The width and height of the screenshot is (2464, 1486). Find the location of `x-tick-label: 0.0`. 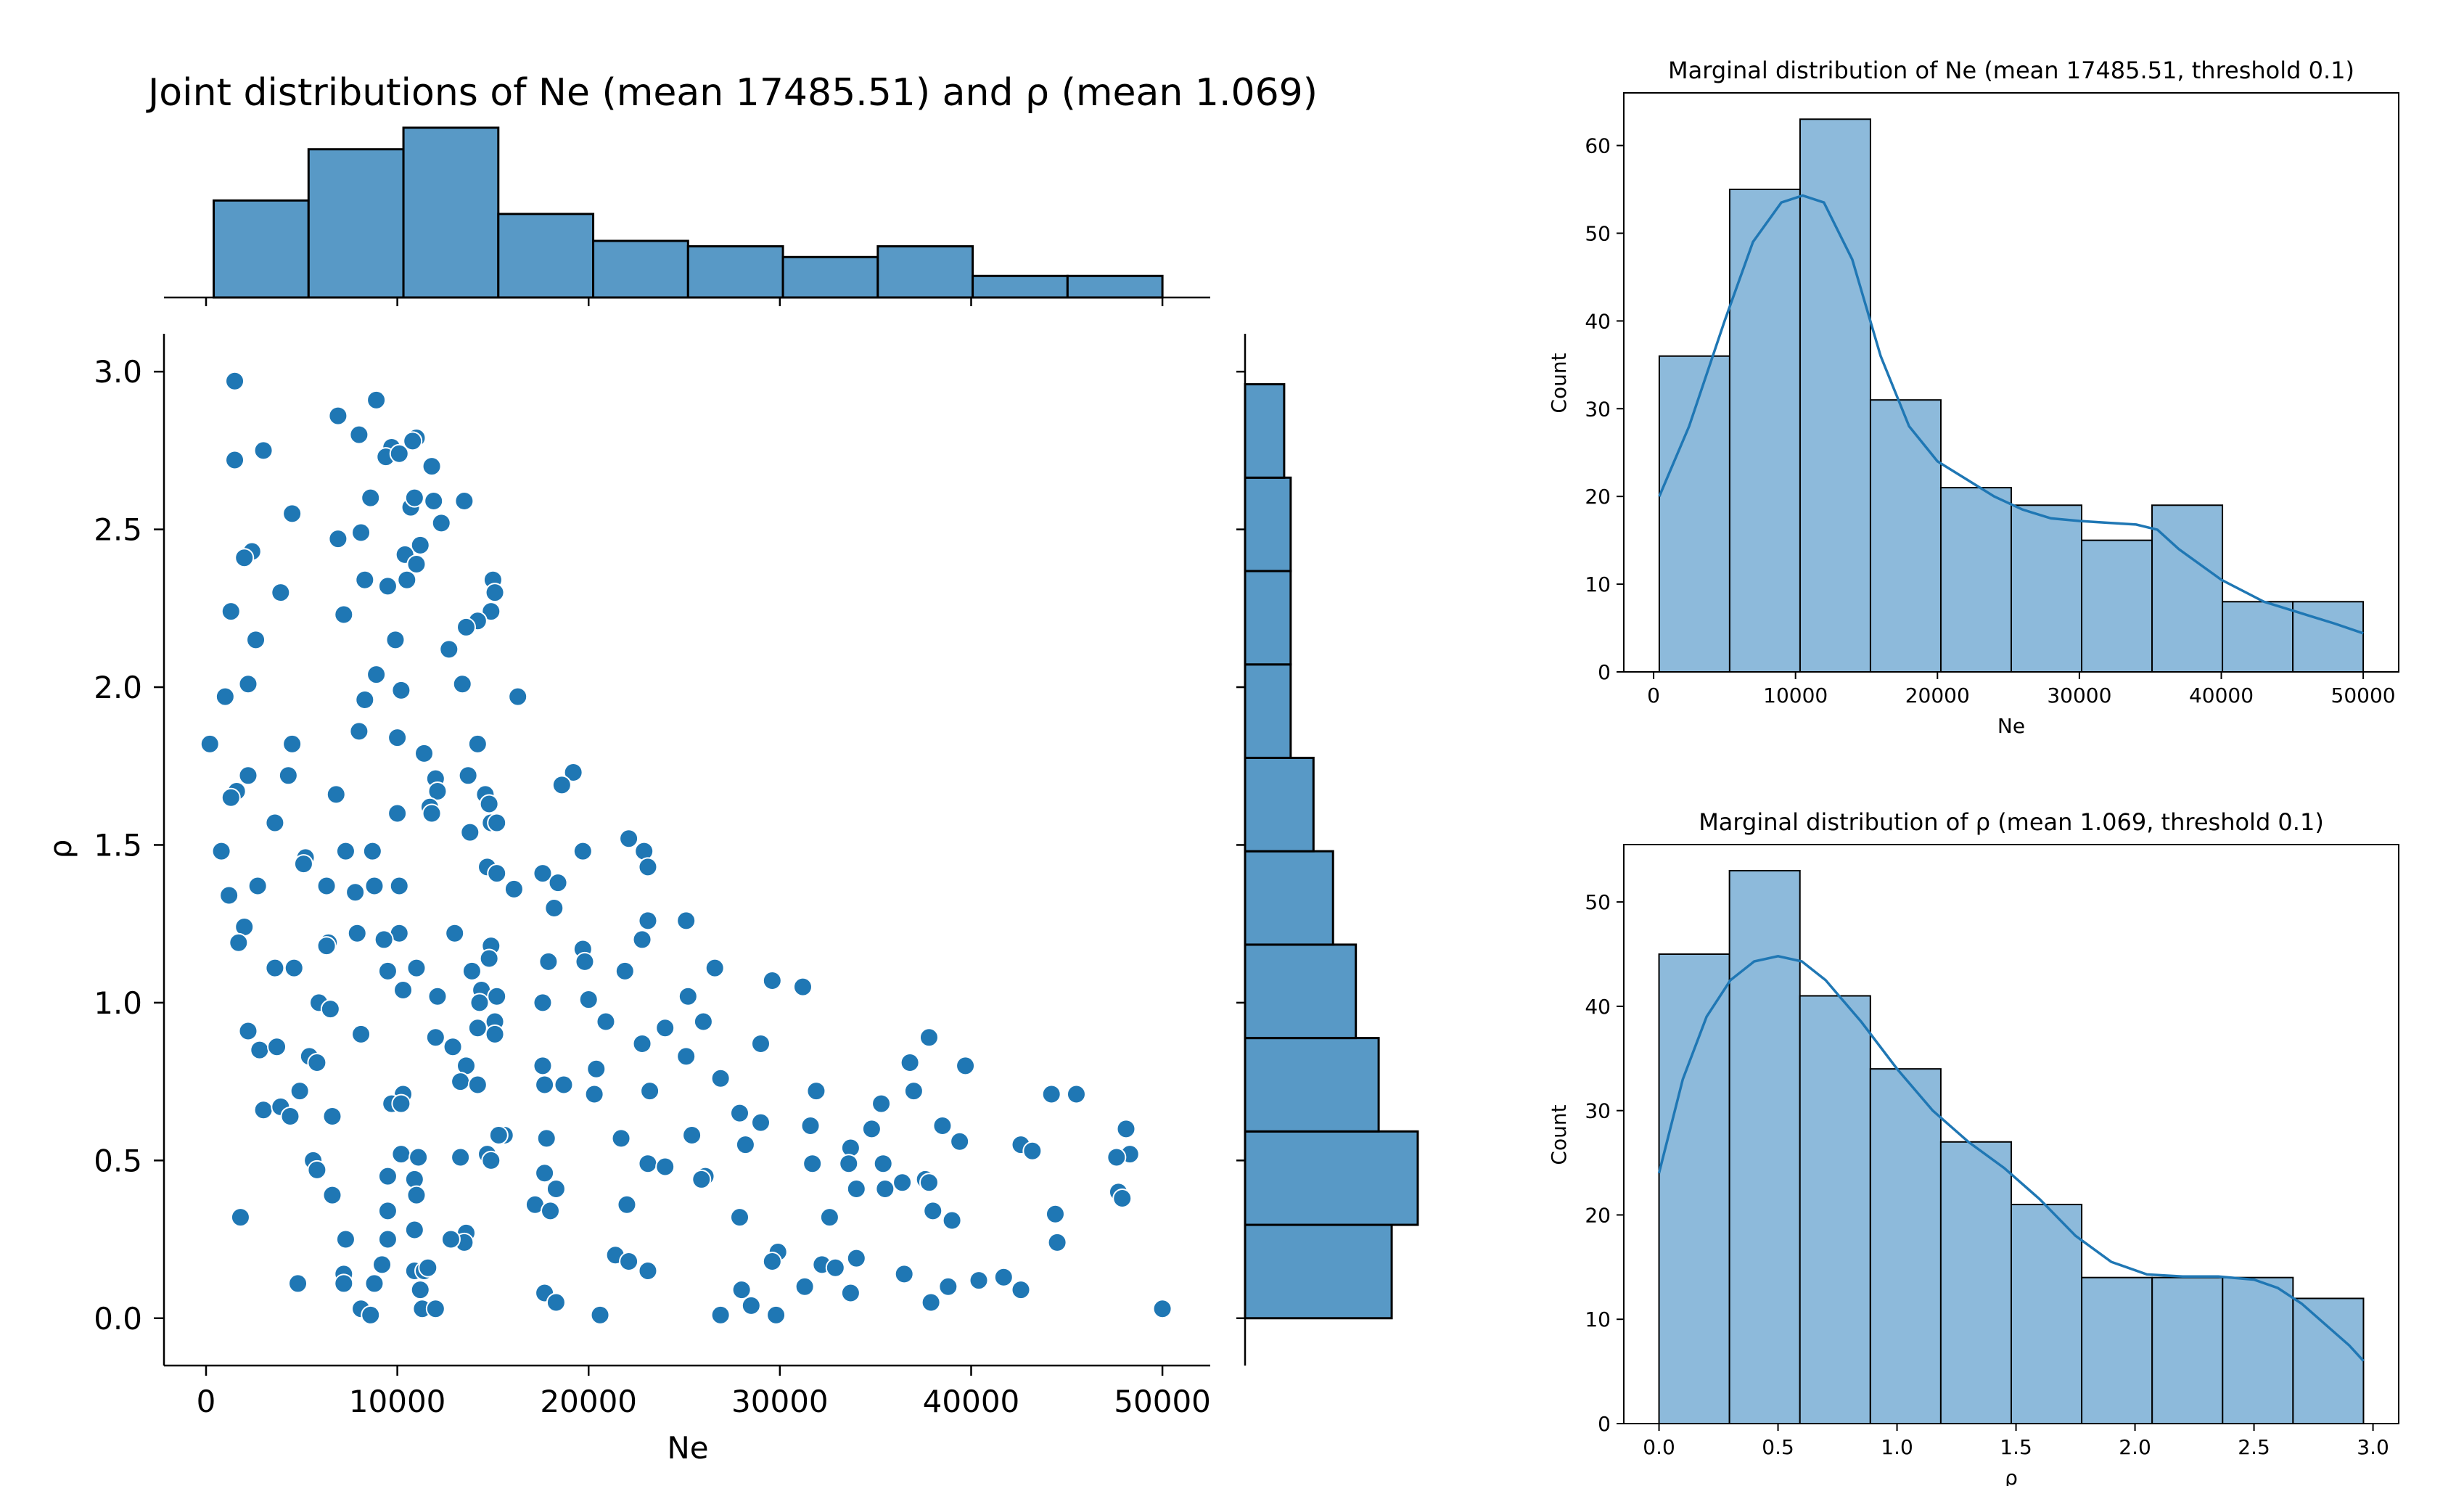

x-tick-label: 0.0 is located at coordinates (1659, 1447).